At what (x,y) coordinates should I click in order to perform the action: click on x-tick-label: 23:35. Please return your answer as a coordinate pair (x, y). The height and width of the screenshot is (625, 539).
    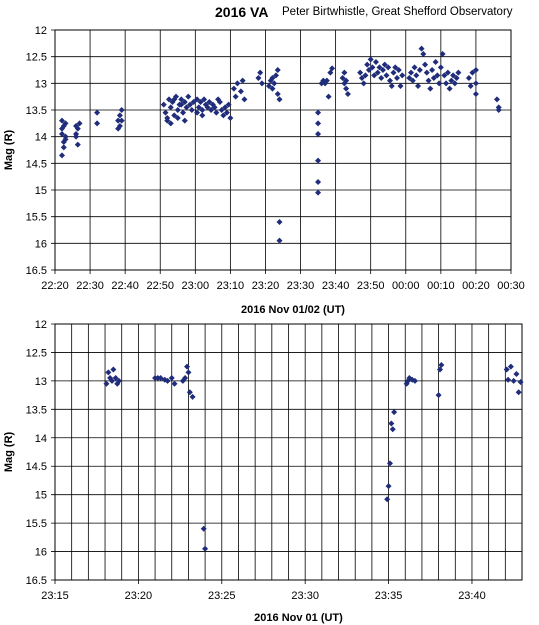
    Looking at the image, I should click on (389, 596).